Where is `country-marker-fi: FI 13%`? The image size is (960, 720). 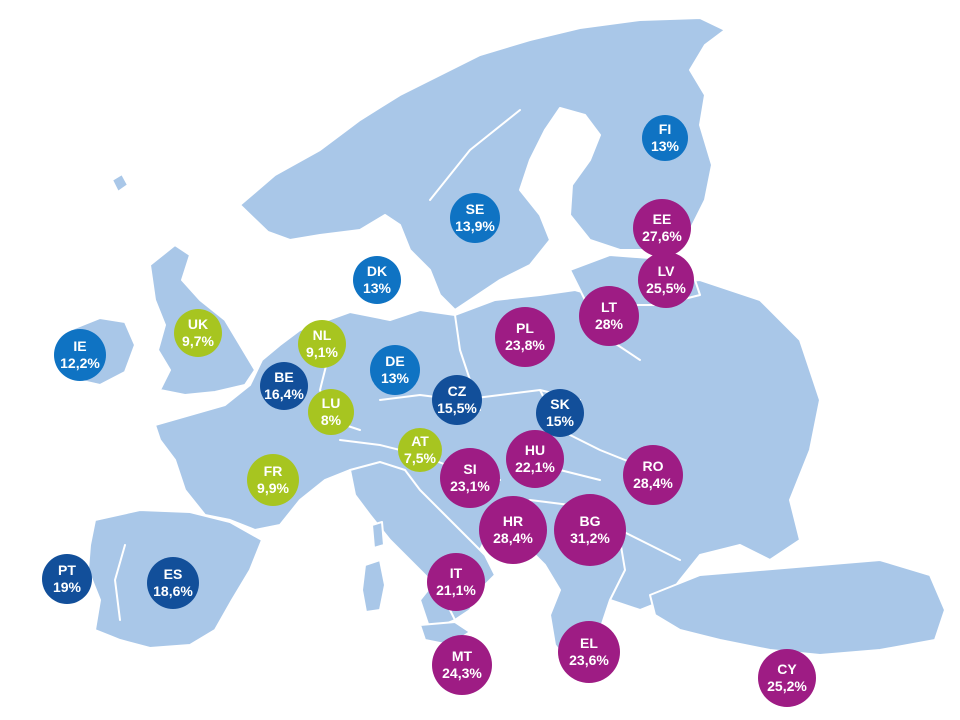 country-marker-fi: FI 13% is located at coordinates (665, 138).